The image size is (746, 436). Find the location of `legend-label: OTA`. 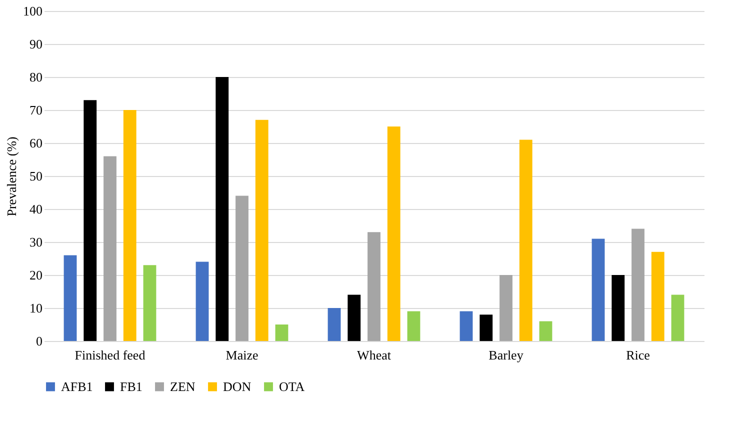

legend-label: OTA is located at coordinates (292, 386).